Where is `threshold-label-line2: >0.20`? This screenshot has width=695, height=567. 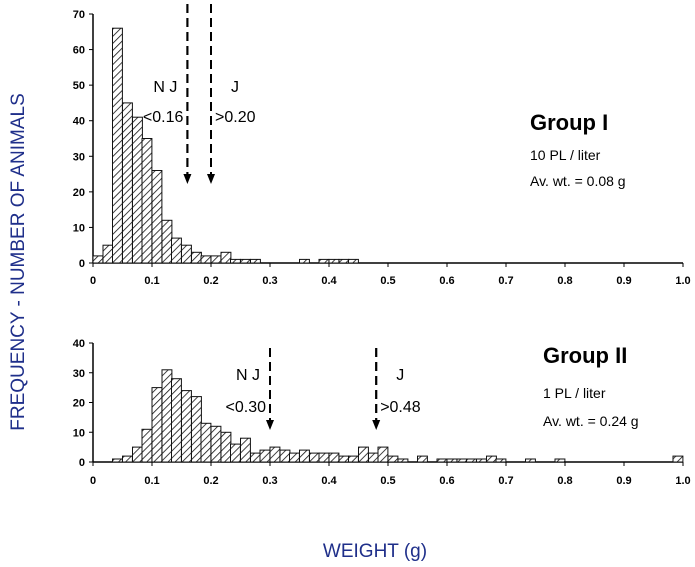
threshold-label-line2: >0.20 is located at coordinates (235, 117).